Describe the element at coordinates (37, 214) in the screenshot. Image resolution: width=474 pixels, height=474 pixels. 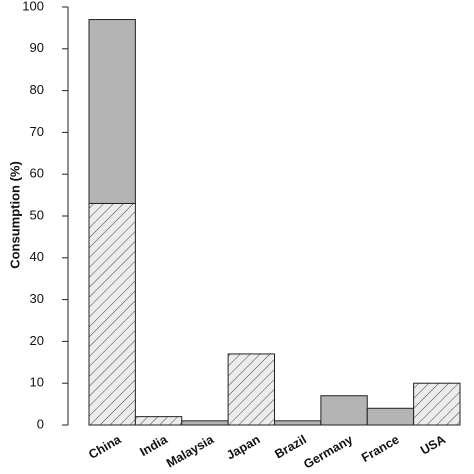
I see `y-tick-label: 50` at that location.